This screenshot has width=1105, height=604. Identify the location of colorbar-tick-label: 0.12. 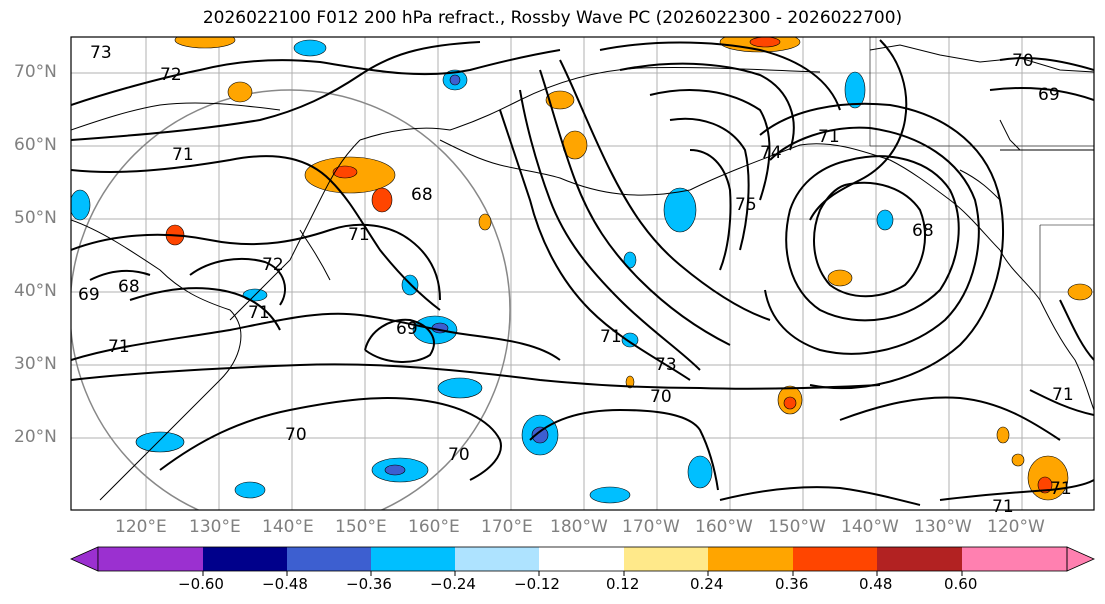
(623, 584).